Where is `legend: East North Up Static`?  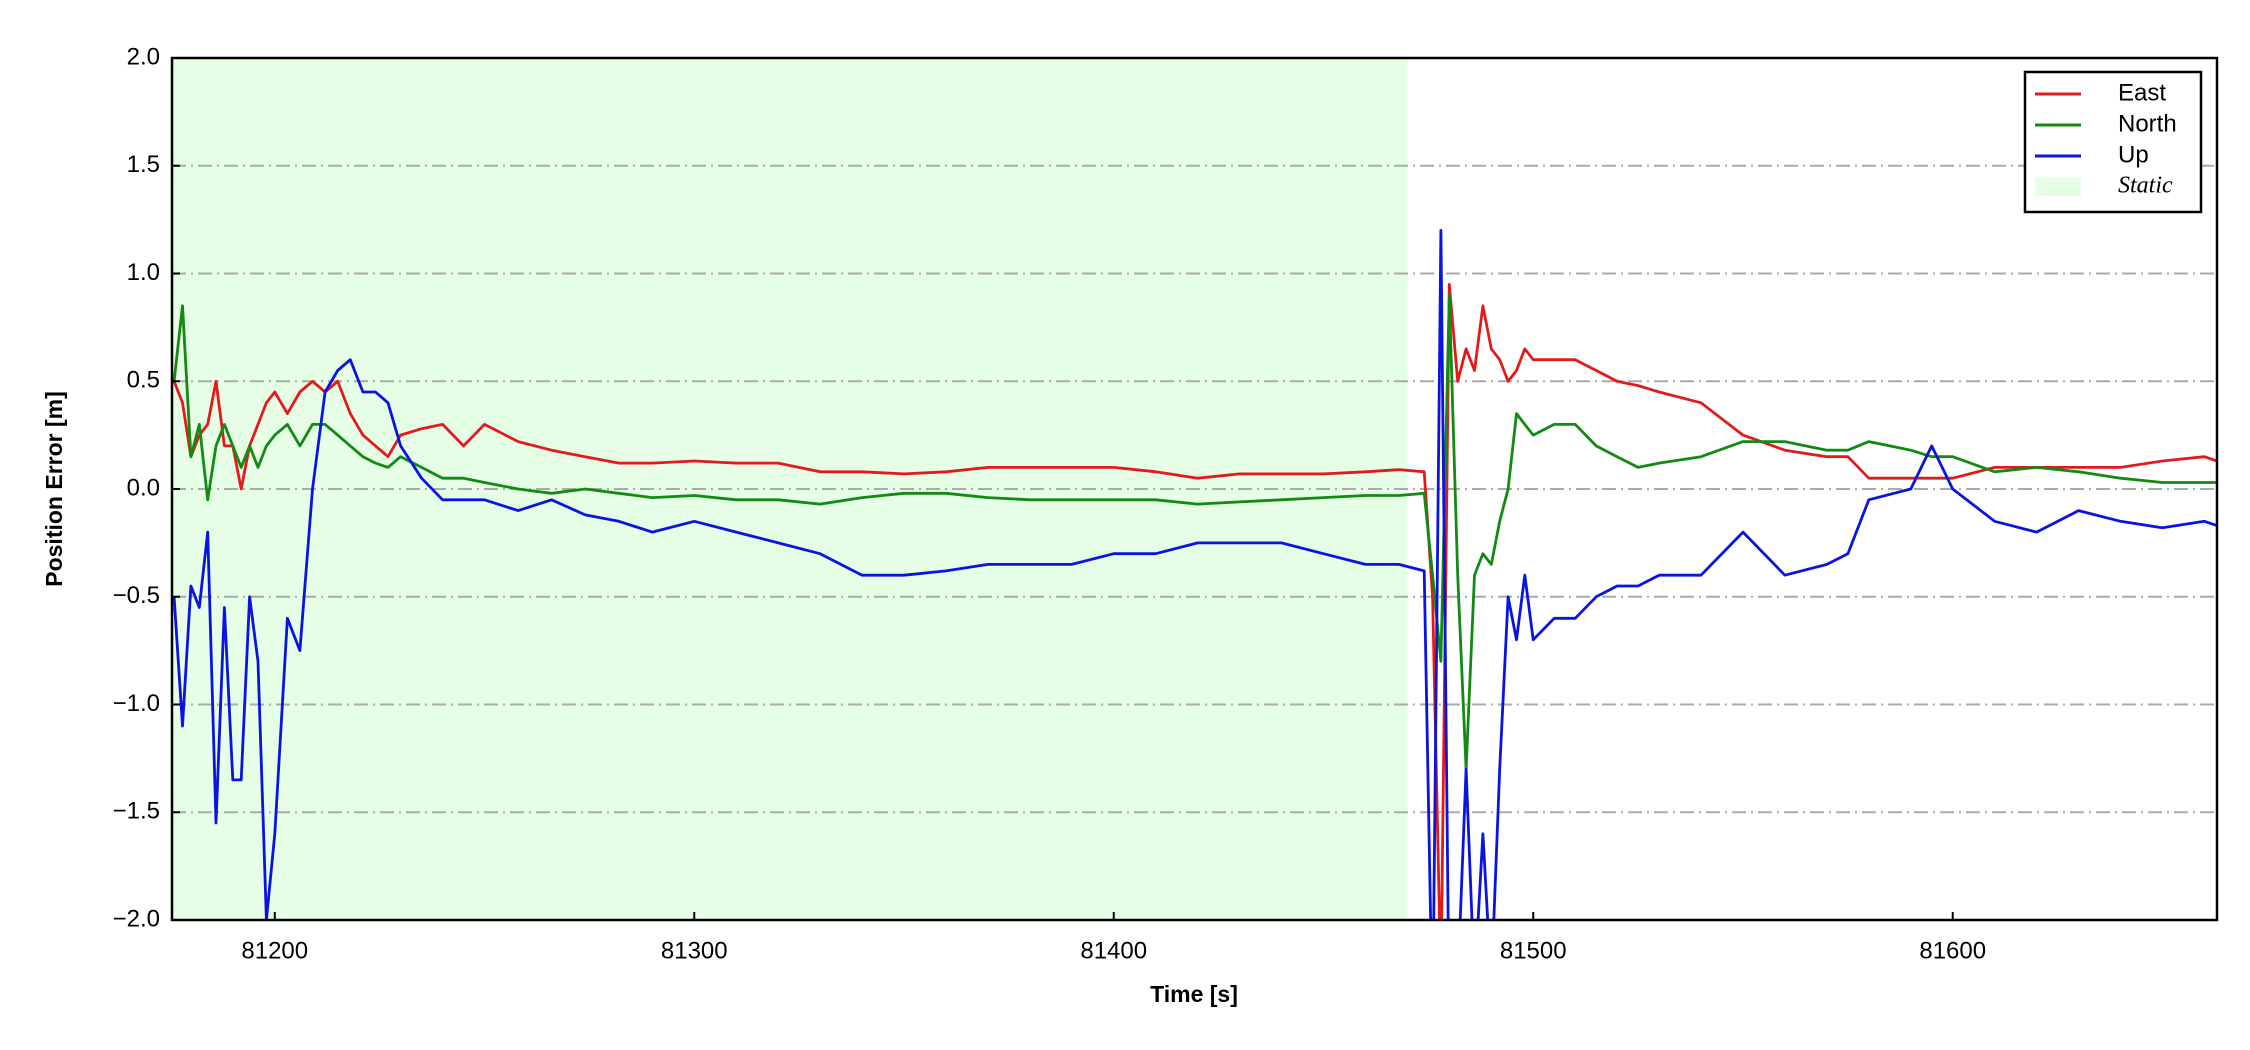
legend: East North Up Static is located at coordinates (2113, 142).